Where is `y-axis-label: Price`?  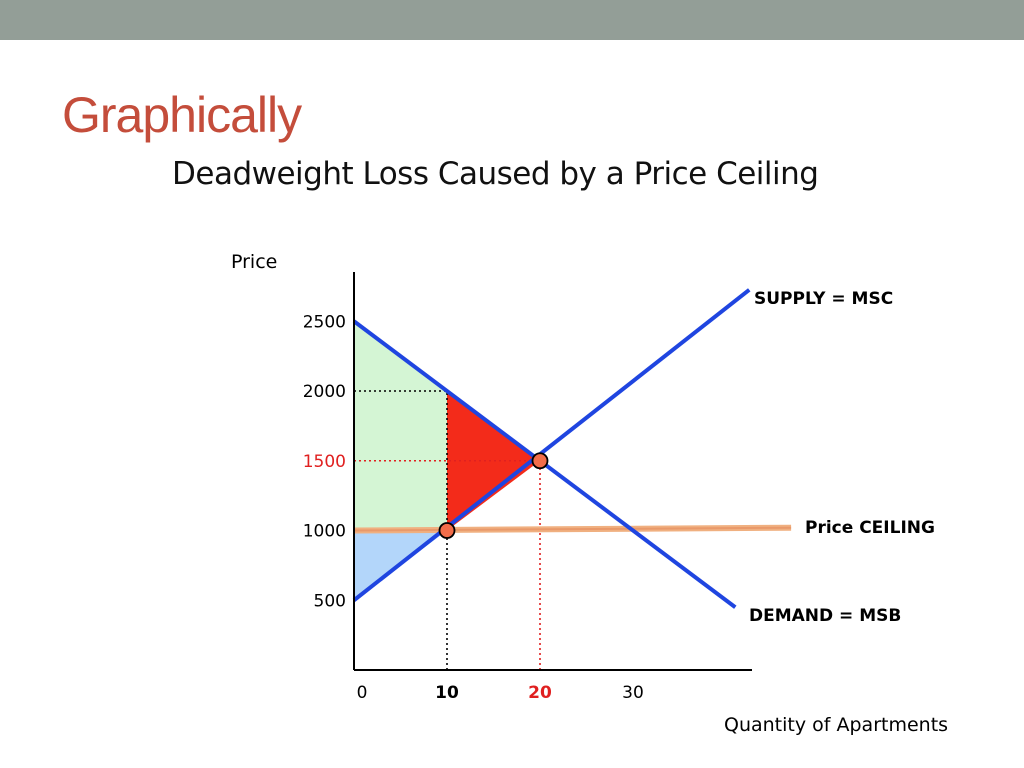
y-axis-label: Price is located at coordinates (254, 262).